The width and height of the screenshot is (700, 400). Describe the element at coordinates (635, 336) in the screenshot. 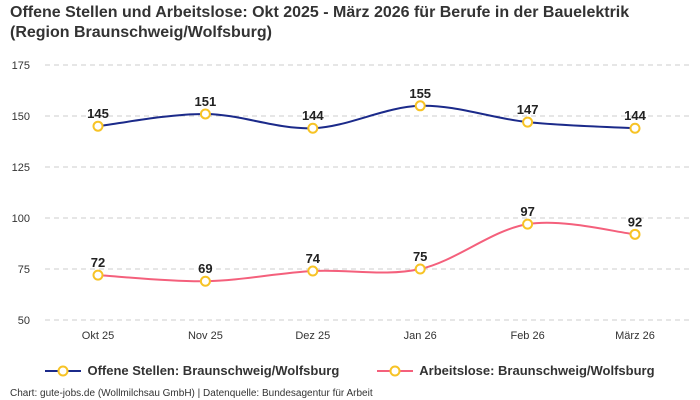

I see `x-tick-label: März 26` at that location.